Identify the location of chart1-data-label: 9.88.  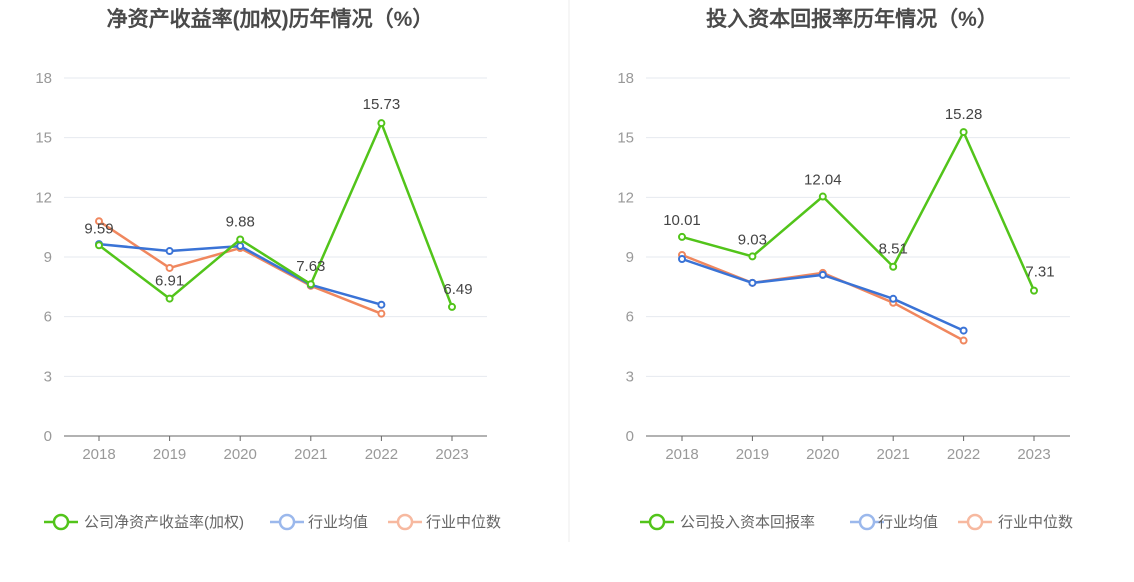
(240, 221).